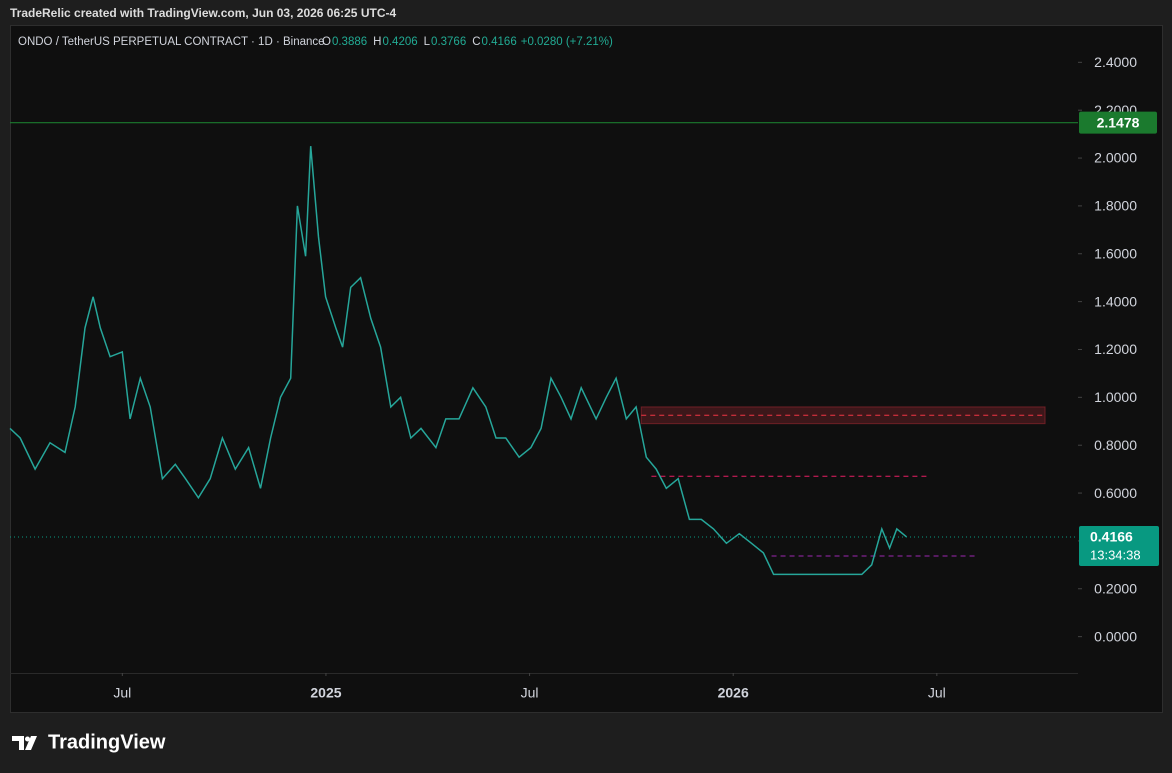 This screenshot has width=1172, height=773. What do you see at coordinates (427, 42) in the screenshot?
I see `ohlc-key: L` at bounding box center [427, 42].